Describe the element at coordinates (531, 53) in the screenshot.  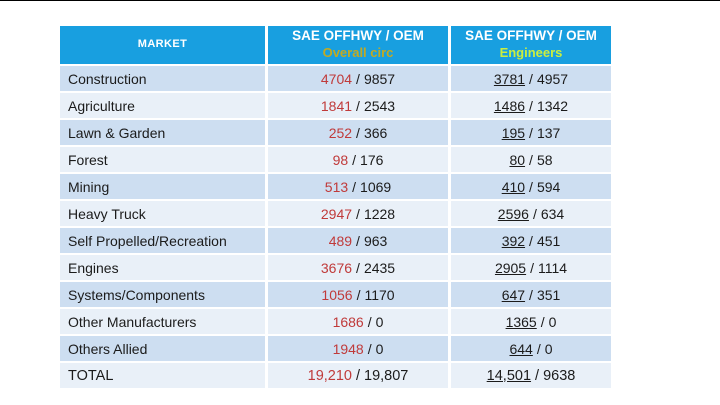
I see `engineers-header-subtitle: Engineers` at that location.